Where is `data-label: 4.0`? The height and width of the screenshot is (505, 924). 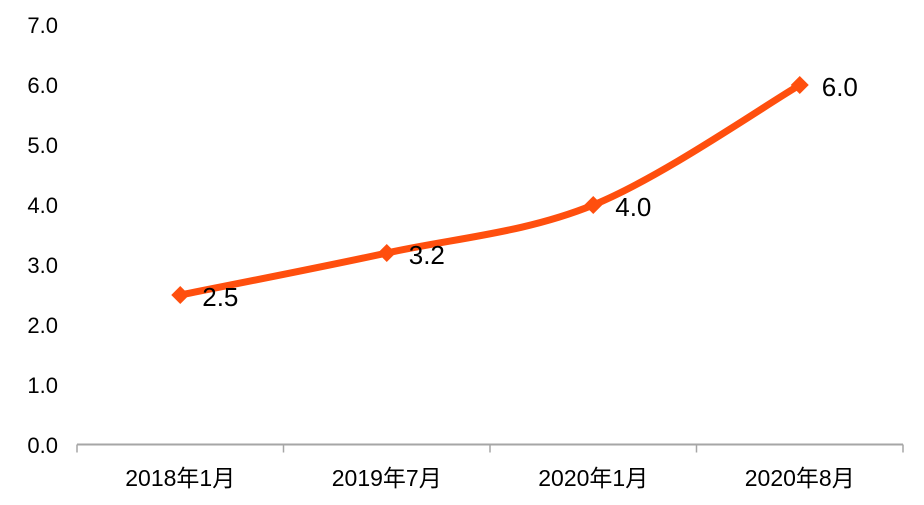 data-label: 4.0 is located at coordinates (633, 207).